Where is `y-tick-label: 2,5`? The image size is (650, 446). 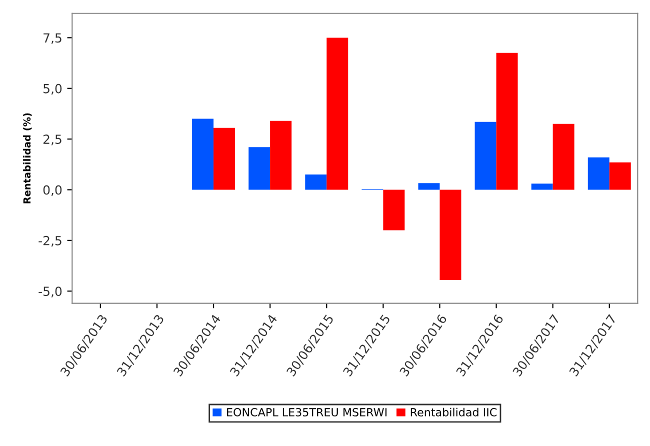
y-tick-label: 2,5 is located at coordinates (52, 140).